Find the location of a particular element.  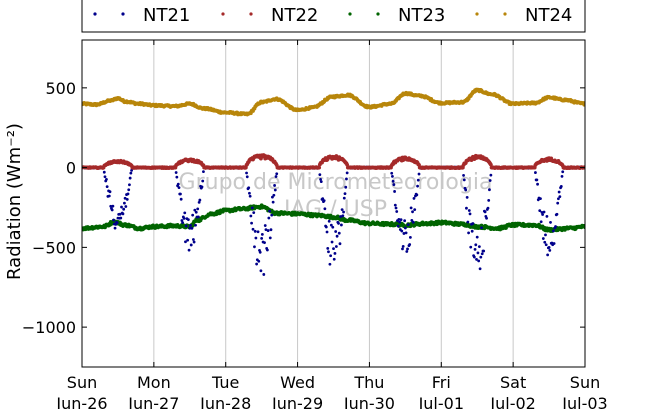

x-tick-label-date: Jul-01 is located at coordinates (441, 401).